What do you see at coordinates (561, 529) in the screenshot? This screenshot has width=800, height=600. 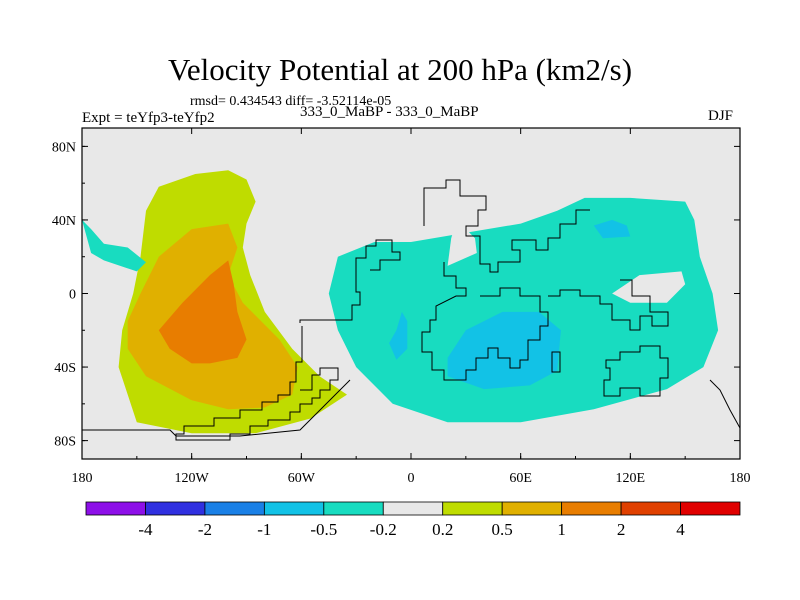 I see `colorbar-label: 1` at bounding box center [561, 529].